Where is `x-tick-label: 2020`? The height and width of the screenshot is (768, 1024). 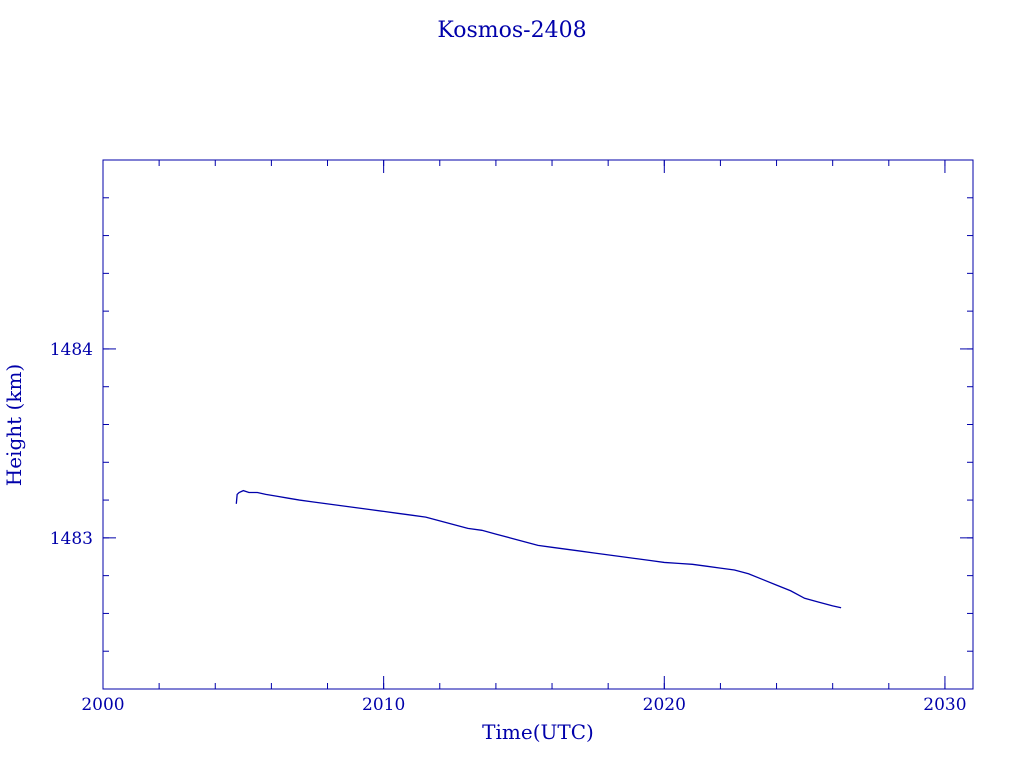 x-tick-label: 2020 is located at coordinates (664, 705).